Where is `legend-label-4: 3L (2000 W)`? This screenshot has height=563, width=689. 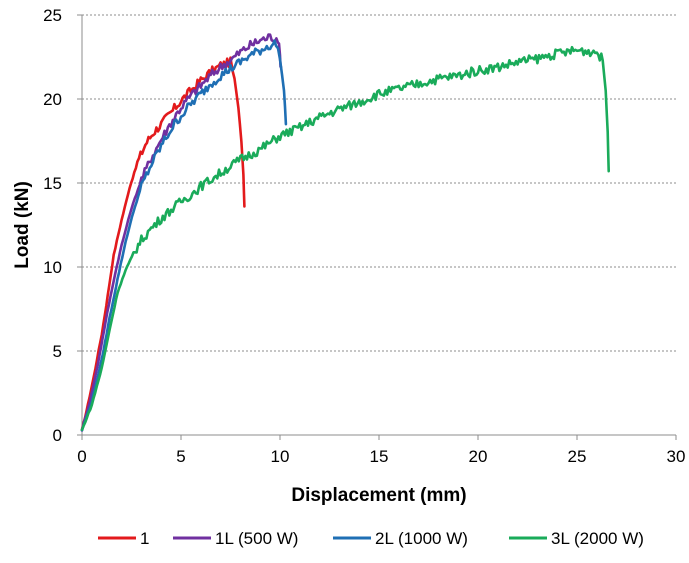
legend-label-4: 3L (2000 W) is located at coordinates (597, 538).